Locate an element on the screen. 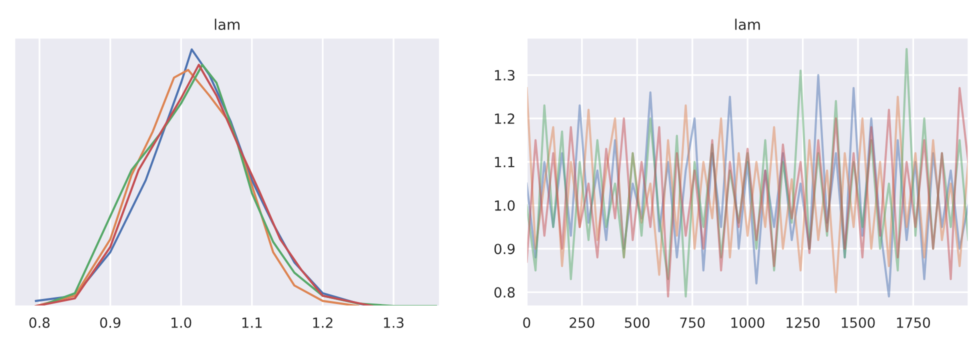  x-tick-label: 0.9 is located at coordinates (110, 322).